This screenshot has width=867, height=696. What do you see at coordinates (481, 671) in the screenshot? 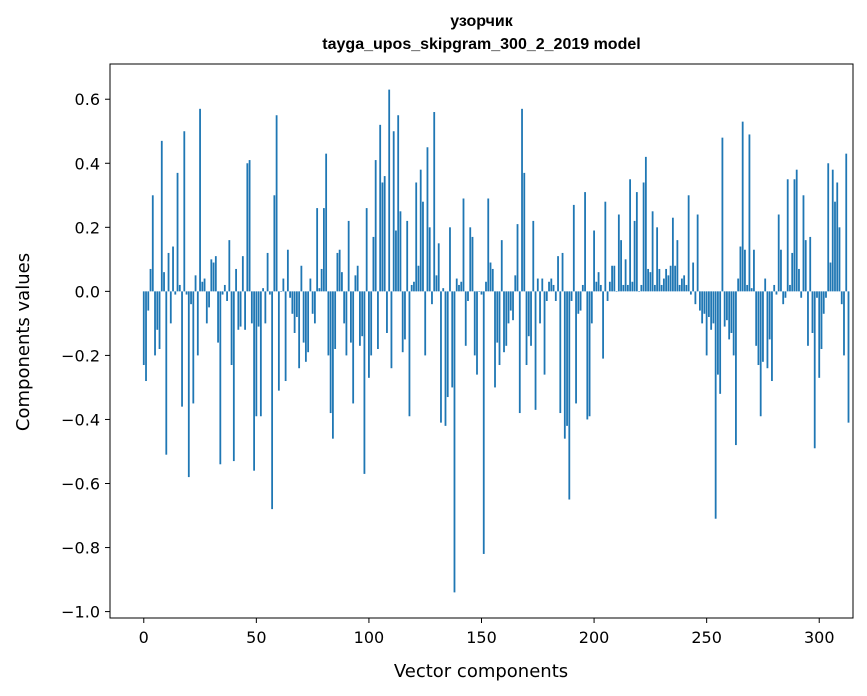
I see `x-axis-label: Vector components` at bounding box center [481, 671].